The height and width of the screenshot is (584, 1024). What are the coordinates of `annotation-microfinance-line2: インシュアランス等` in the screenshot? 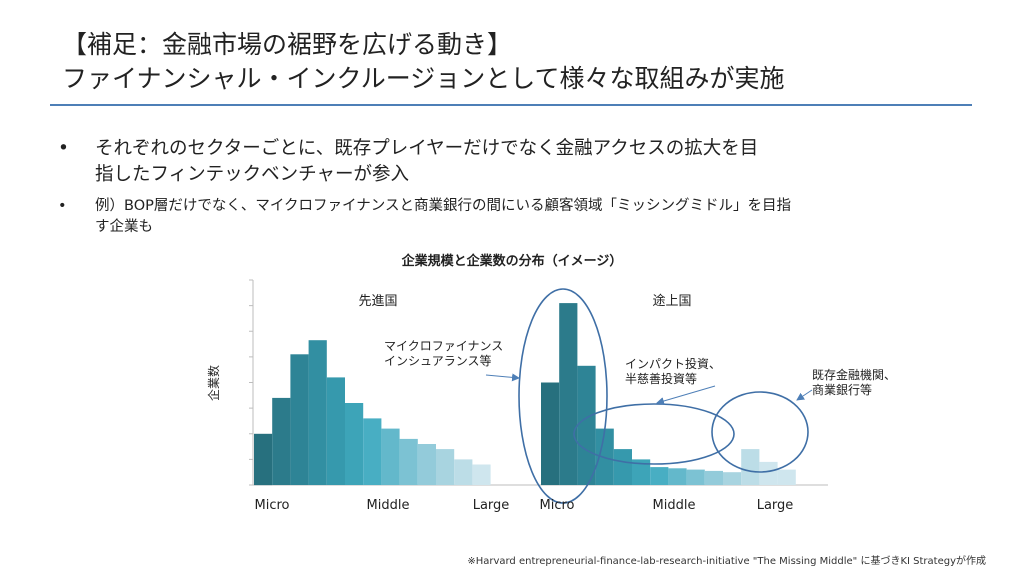 It's located at (438, 361).